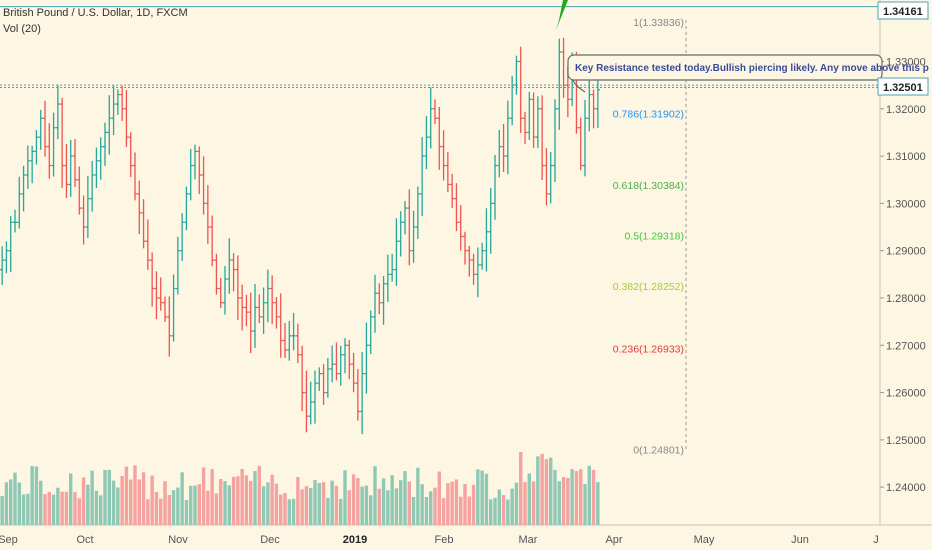 Image resolution: width=932 pixels, height=550 pixels. I want to click on fibonacci-level-label: 1(1.33836), so click(658, 23).